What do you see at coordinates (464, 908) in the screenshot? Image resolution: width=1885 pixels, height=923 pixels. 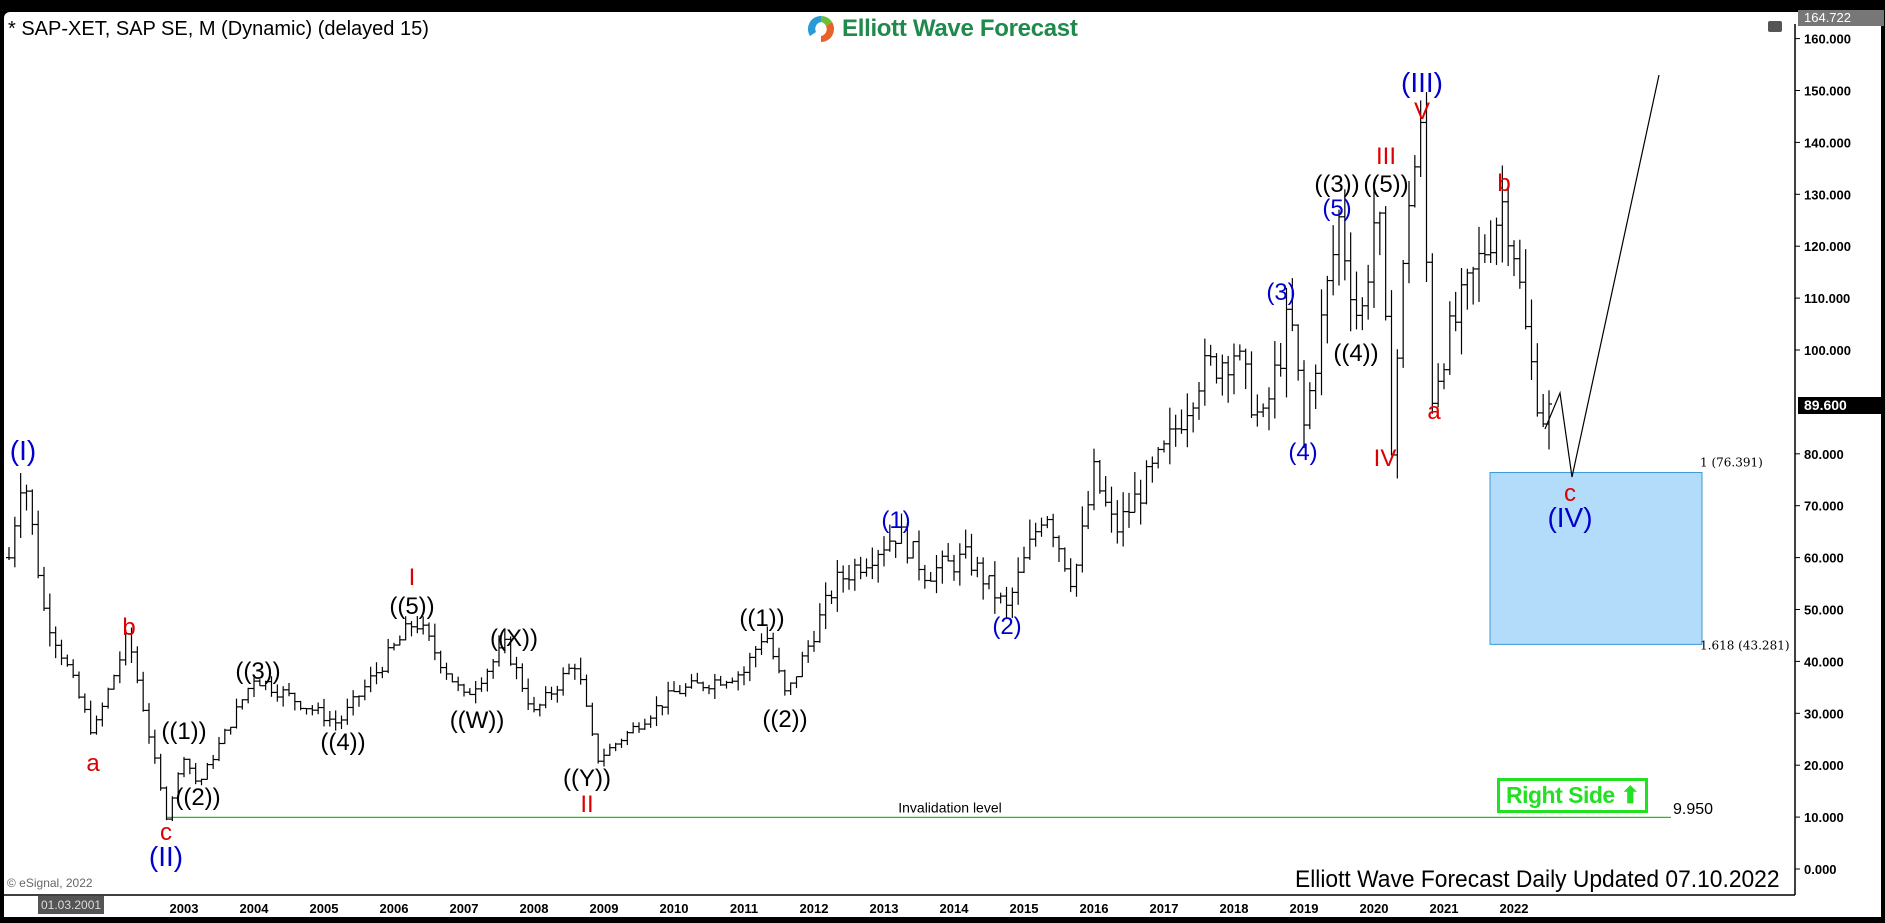 I see `x-tick-label: 2007` at bounding box center [464, 908].